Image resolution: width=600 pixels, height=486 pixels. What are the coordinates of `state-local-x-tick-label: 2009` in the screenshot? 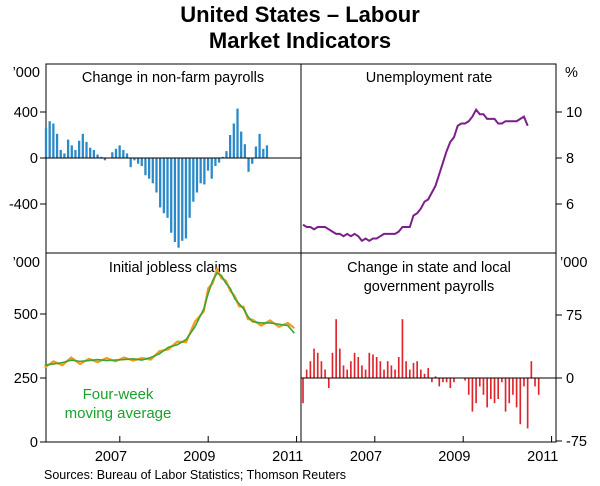 It's located at (454, 457).